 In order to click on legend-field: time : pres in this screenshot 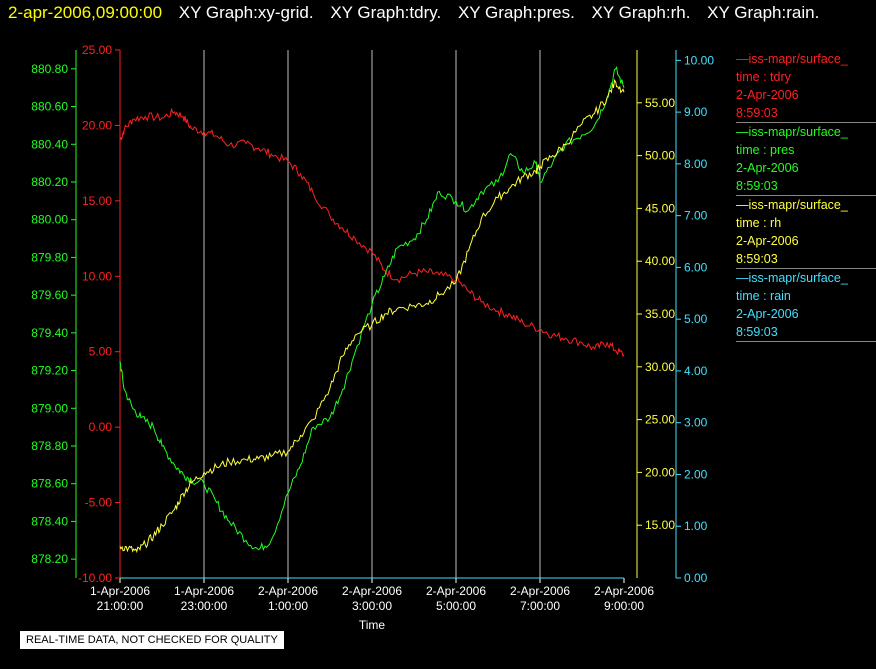, I will do `click(765, 150)`.